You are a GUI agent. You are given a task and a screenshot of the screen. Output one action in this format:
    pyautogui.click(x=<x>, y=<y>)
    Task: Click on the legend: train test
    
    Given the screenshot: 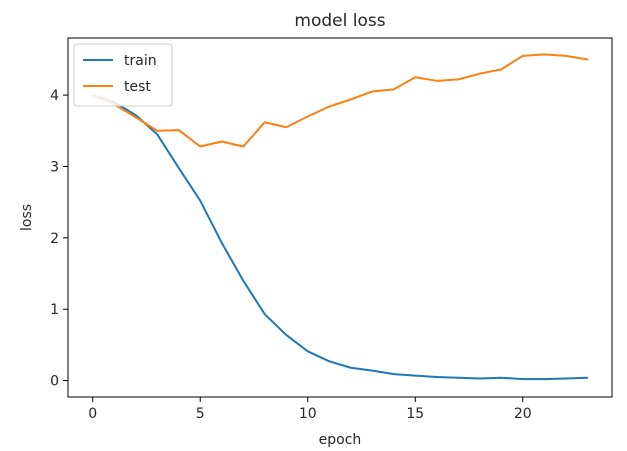 What is the action you would take?
    pyautogui.click(x=123, y=75)
    